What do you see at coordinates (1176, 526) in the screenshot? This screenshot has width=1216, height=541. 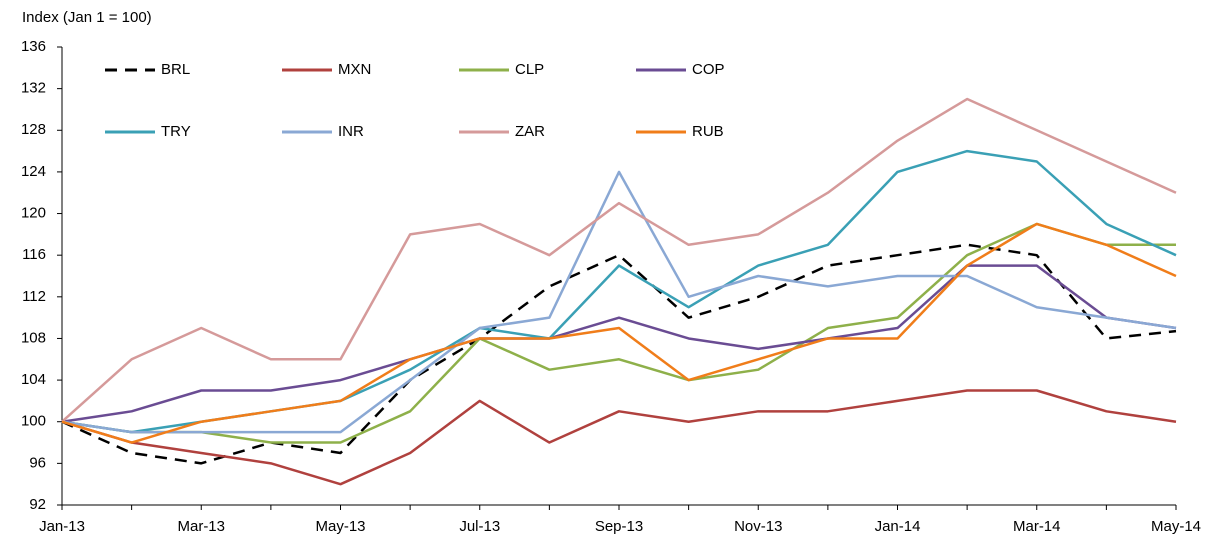 I see `x-tick-label: May-14` at bounding box center [1176, 526].